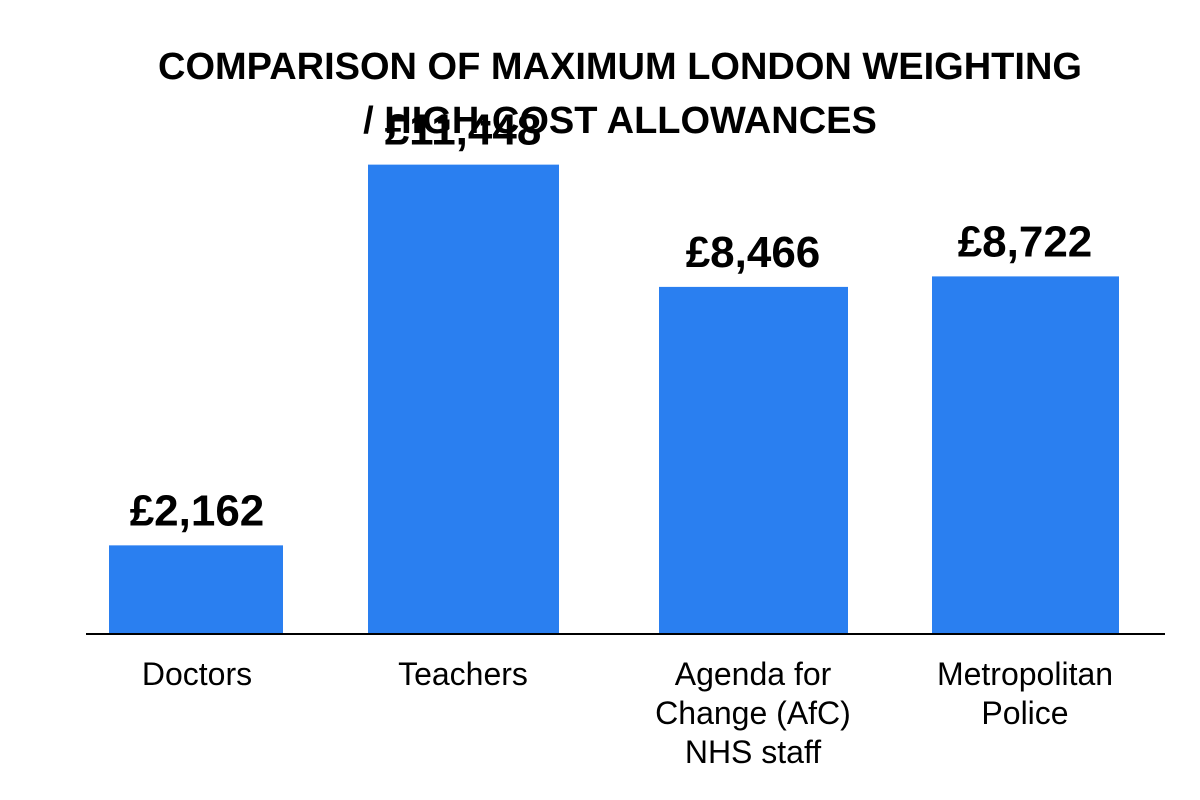  I want to click on category-label-2-line-1: Change (AfC), so click(753, 713).